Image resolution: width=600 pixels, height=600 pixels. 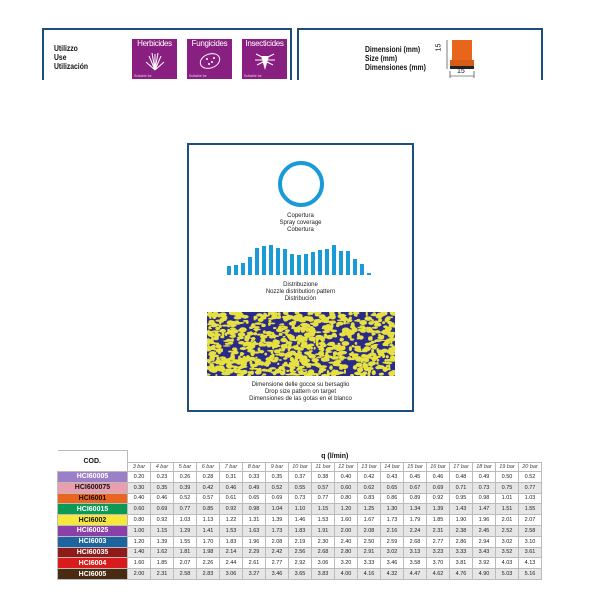 I want to click on q-header: q (l/min), so click(x=335, y=456).